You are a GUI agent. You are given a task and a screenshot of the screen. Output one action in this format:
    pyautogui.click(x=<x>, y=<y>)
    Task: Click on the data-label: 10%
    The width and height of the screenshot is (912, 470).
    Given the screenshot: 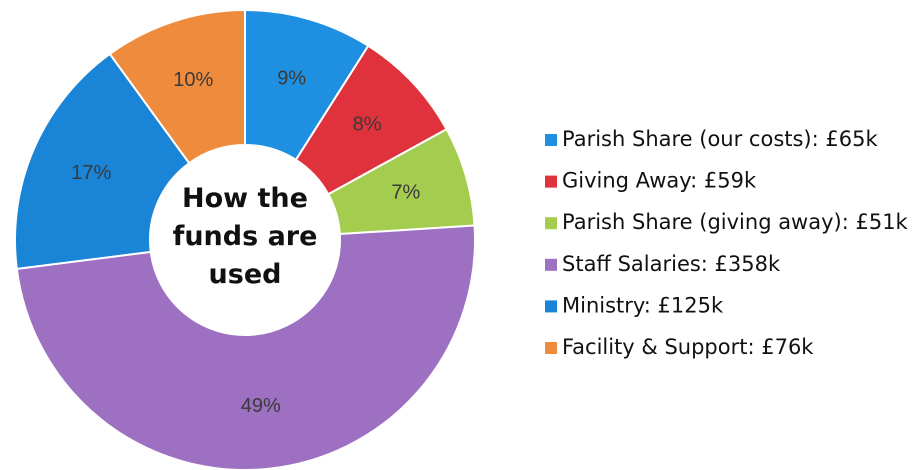 What is the action you would take?
    pyautogui.click(x=193, y=80)
    